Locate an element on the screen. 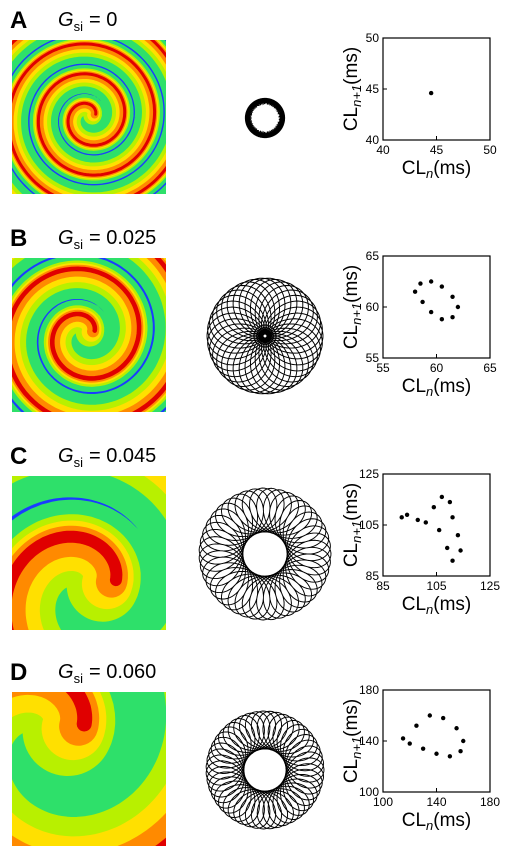 This screenshot has height=860, width=506. param-value: = 0.045 is located at coordinates (122, 456).